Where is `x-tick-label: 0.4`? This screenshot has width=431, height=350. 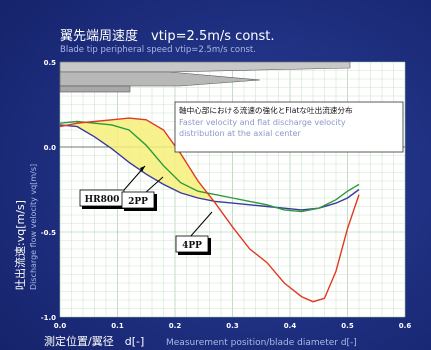
x-tick-label: 0.4 is located at coordinates (290, 326).